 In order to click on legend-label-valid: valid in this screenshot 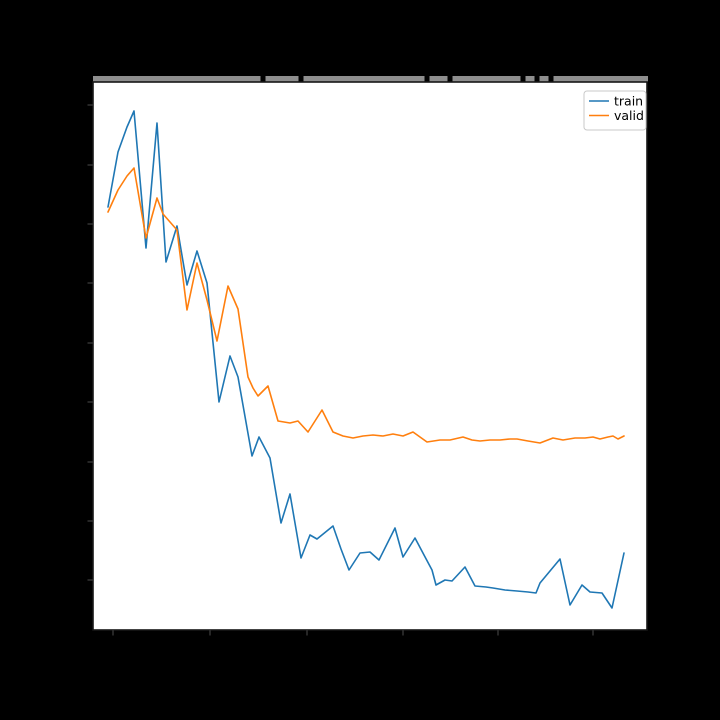, I will do `click(629, 115)`.